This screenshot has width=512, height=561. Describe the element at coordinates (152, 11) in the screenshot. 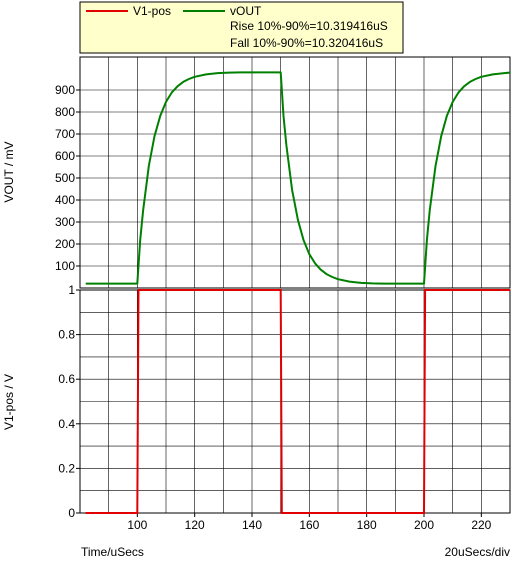

I see `legend-label-v1-pos: V1-pos` at that location.